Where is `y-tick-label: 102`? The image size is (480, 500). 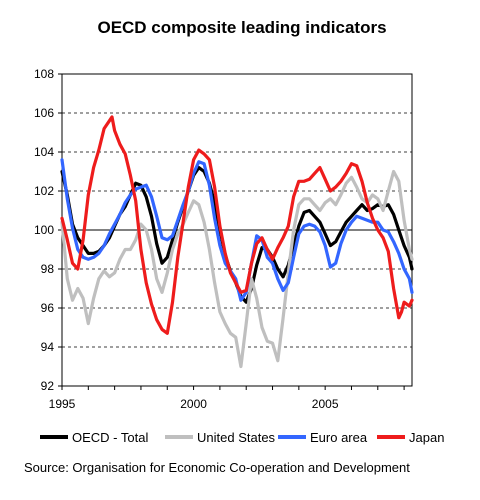 y-tick-label: 102 is located at coordinates (44, 191).